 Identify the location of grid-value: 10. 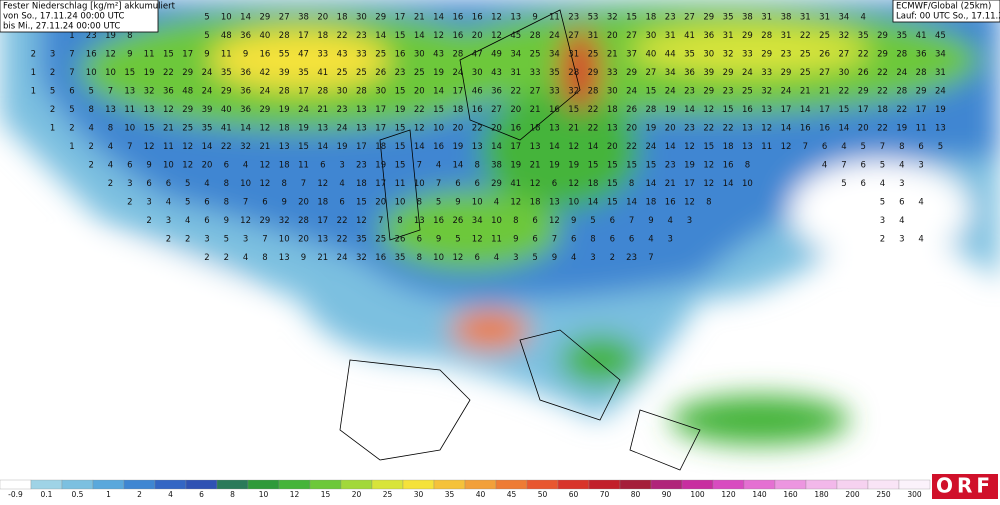
(477, 203).